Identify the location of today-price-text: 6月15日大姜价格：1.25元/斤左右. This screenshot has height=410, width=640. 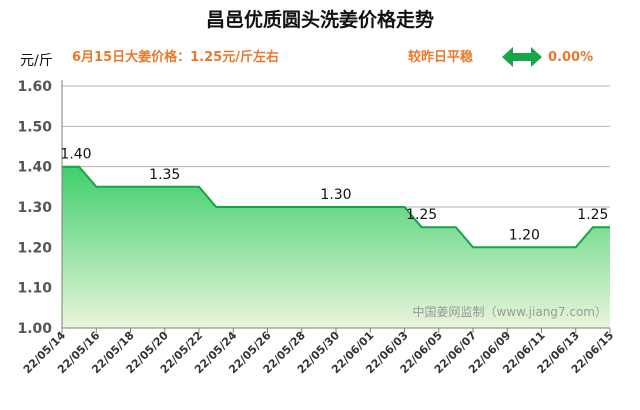
(175, 57).